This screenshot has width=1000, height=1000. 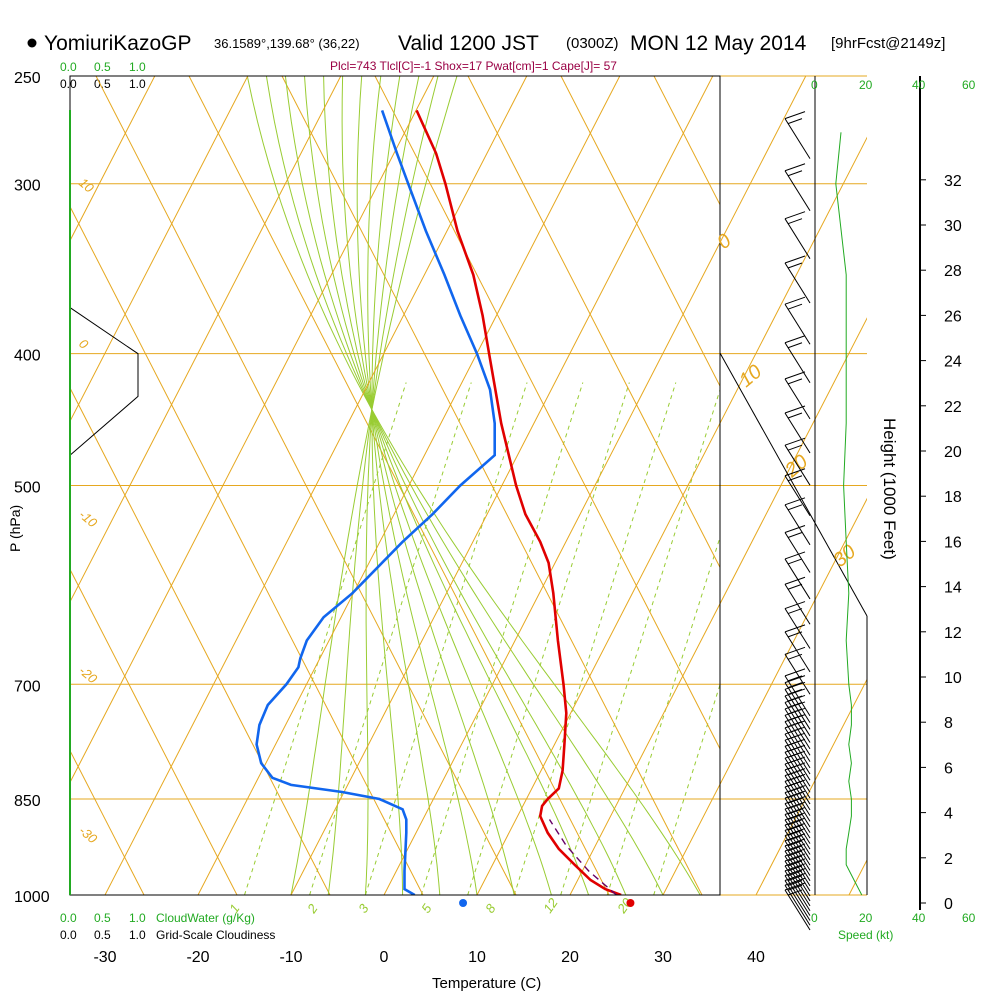 I want to click on cloud-scale-bottom-1: 1.0, so click(x=137, y=918).